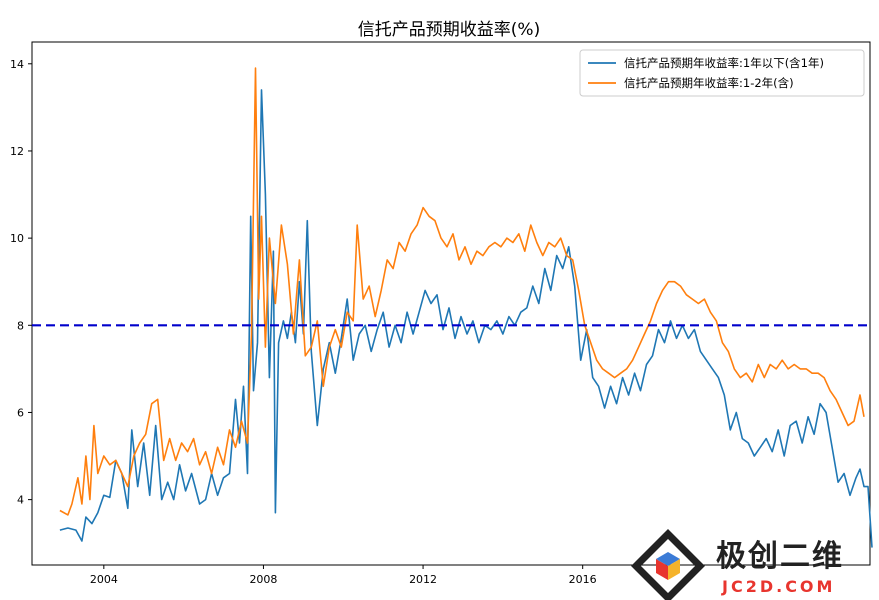 Image resolution: width=879 pixels, height=600 pixels. Describe the element at coordinates (17, 151) in the screenshot. I see `y-tick-label: 12` at that location.